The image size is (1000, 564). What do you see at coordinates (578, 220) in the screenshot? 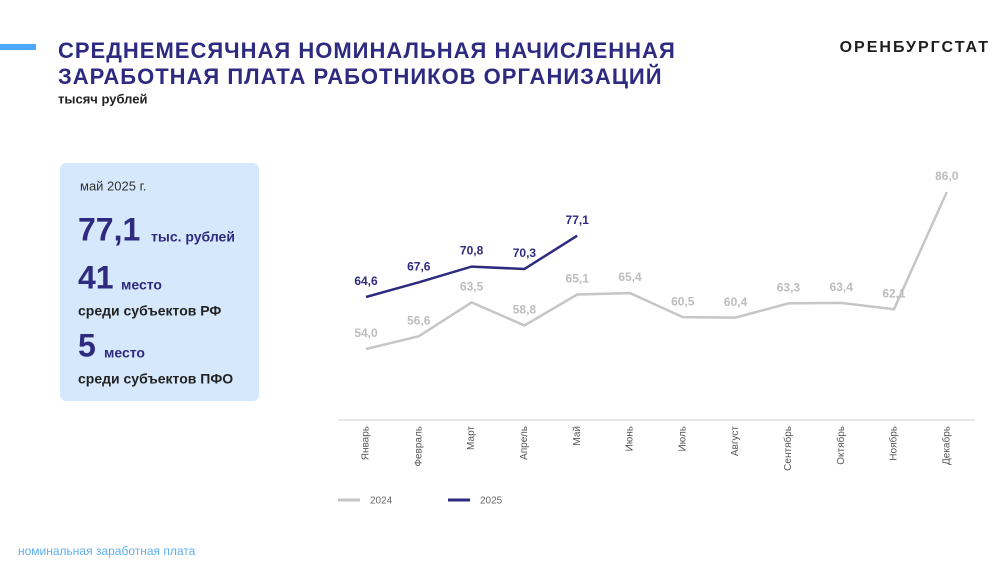
I see `data-label: 77,1` at bounding box center [578, 220].